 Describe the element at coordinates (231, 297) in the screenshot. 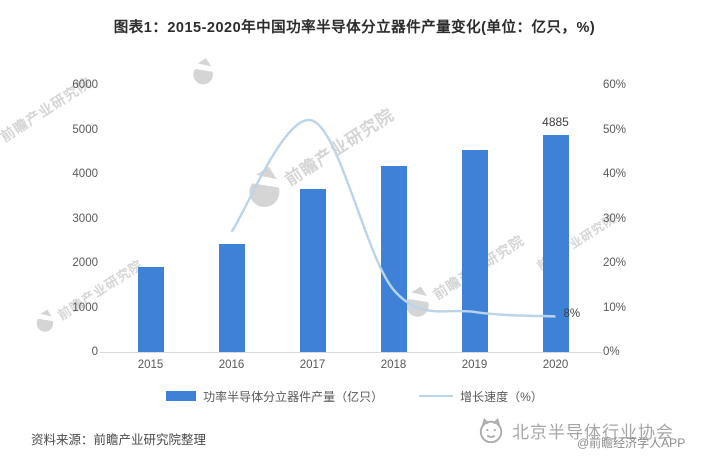

I see `bar-2016` at that location.